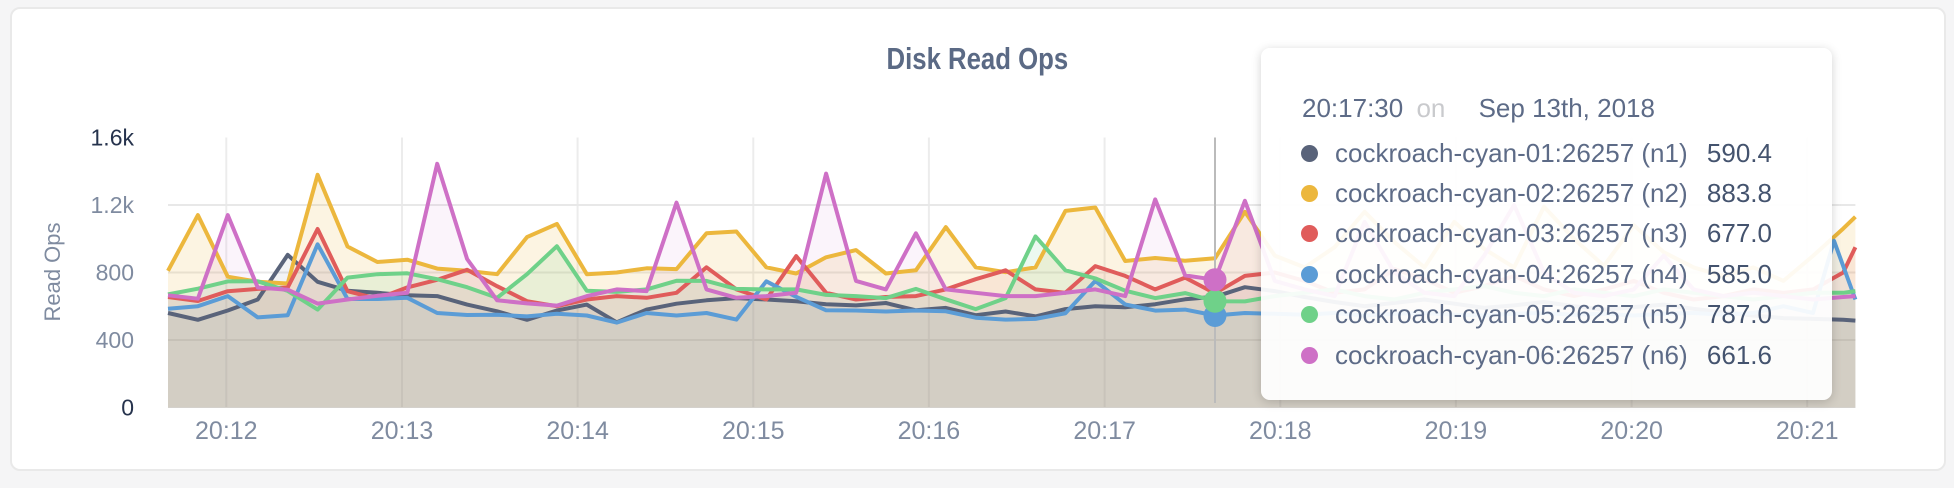 This screenshot has width=1954, height=488. What do you see at coordinates (1807, 431) in the screenshot?
I see `svg-text: 20:21` at bounding box center [1807, 431].